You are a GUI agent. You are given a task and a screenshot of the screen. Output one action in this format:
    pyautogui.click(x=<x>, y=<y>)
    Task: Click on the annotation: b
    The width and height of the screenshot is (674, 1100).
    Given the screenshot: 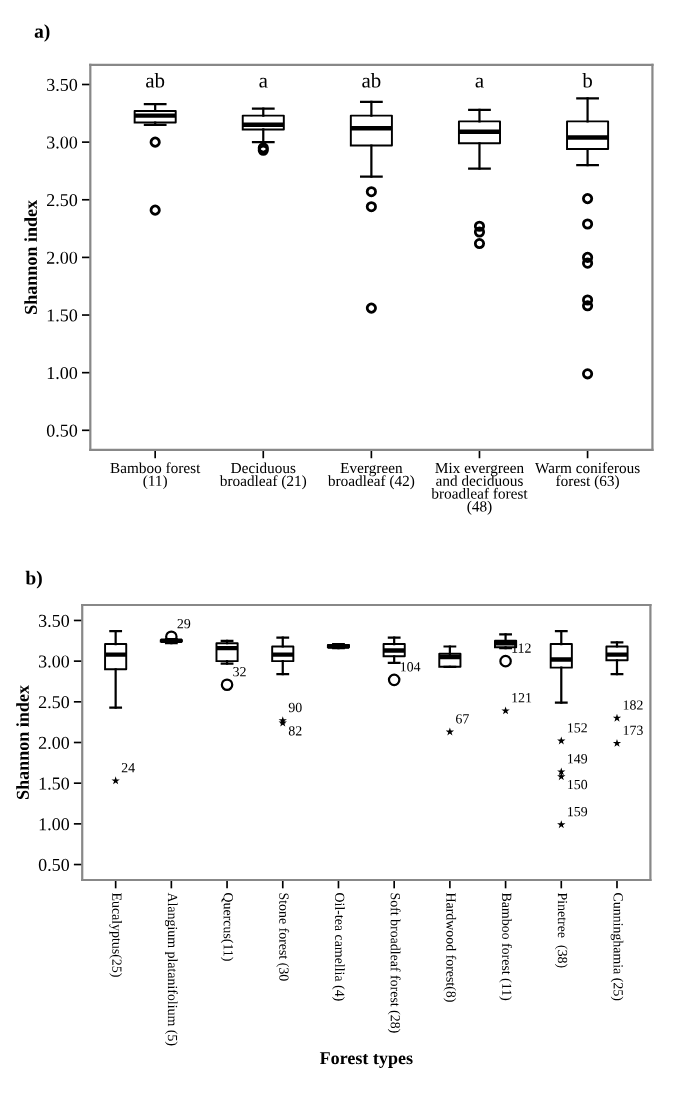 What is the action you would take?
    pyautogui.click(x=587, y=80)
    